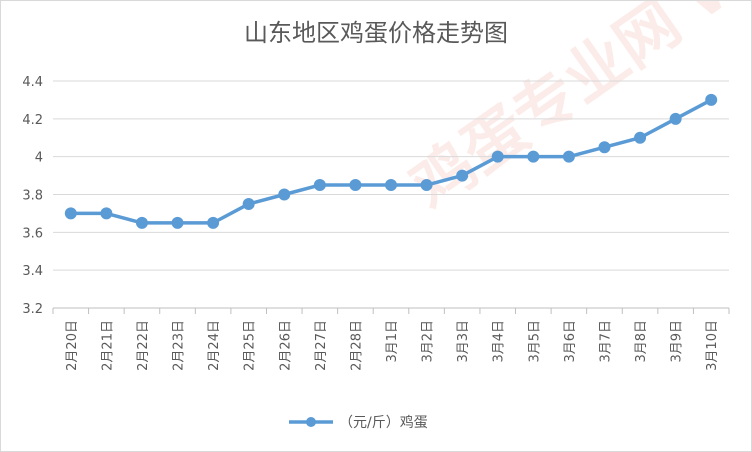 The image size is (752, 452). Describe the element at coordinates (376, 33) in the screenshot. I see `chart-title: 山东地区鸡蛋价格走势图` at that location.